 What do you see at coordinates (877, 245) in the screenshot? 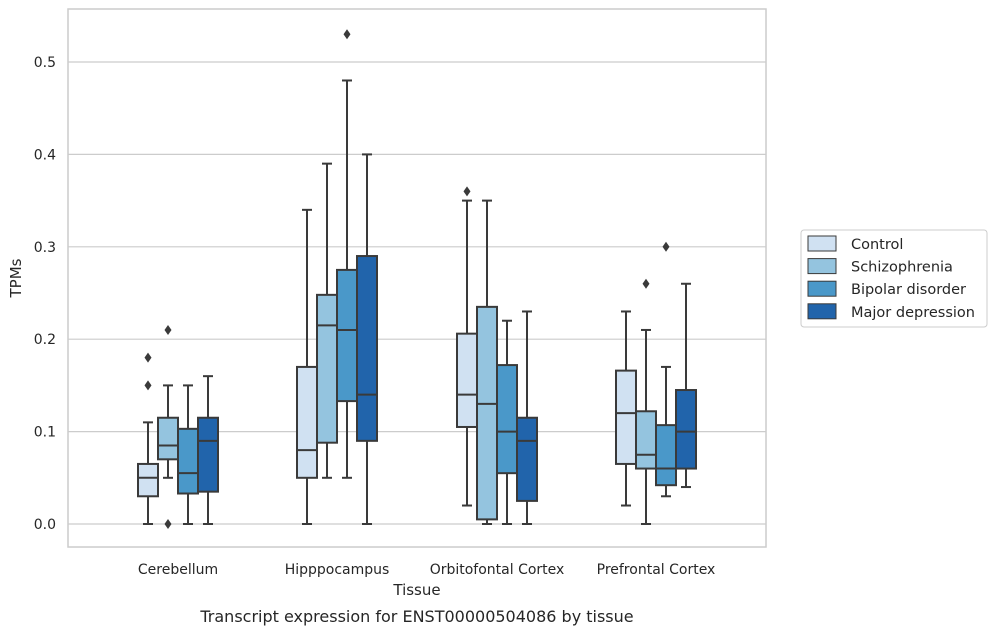
I see `legend-label: Control` at bounding box center [877, 245].